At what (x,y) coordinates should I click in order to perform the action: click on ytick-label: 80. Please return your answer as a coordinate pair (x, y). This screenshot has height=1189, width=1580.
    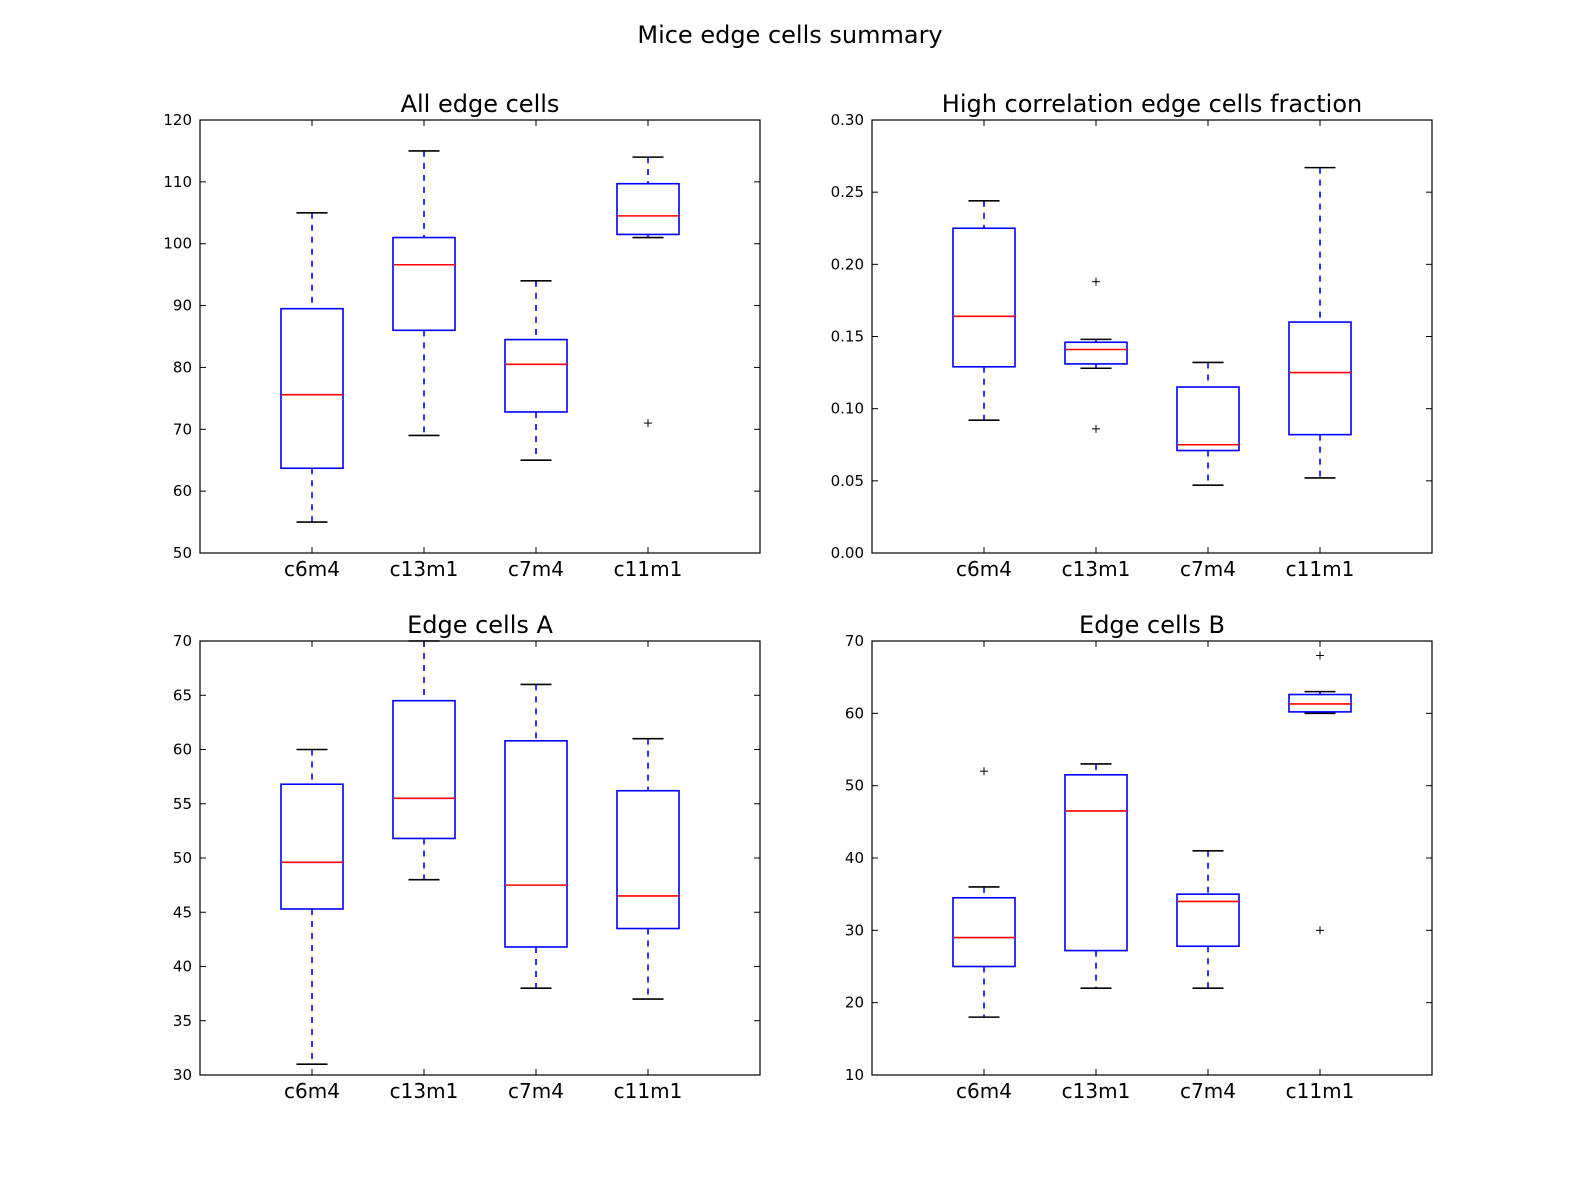
    Looking at the image, I should click on (182, 367).